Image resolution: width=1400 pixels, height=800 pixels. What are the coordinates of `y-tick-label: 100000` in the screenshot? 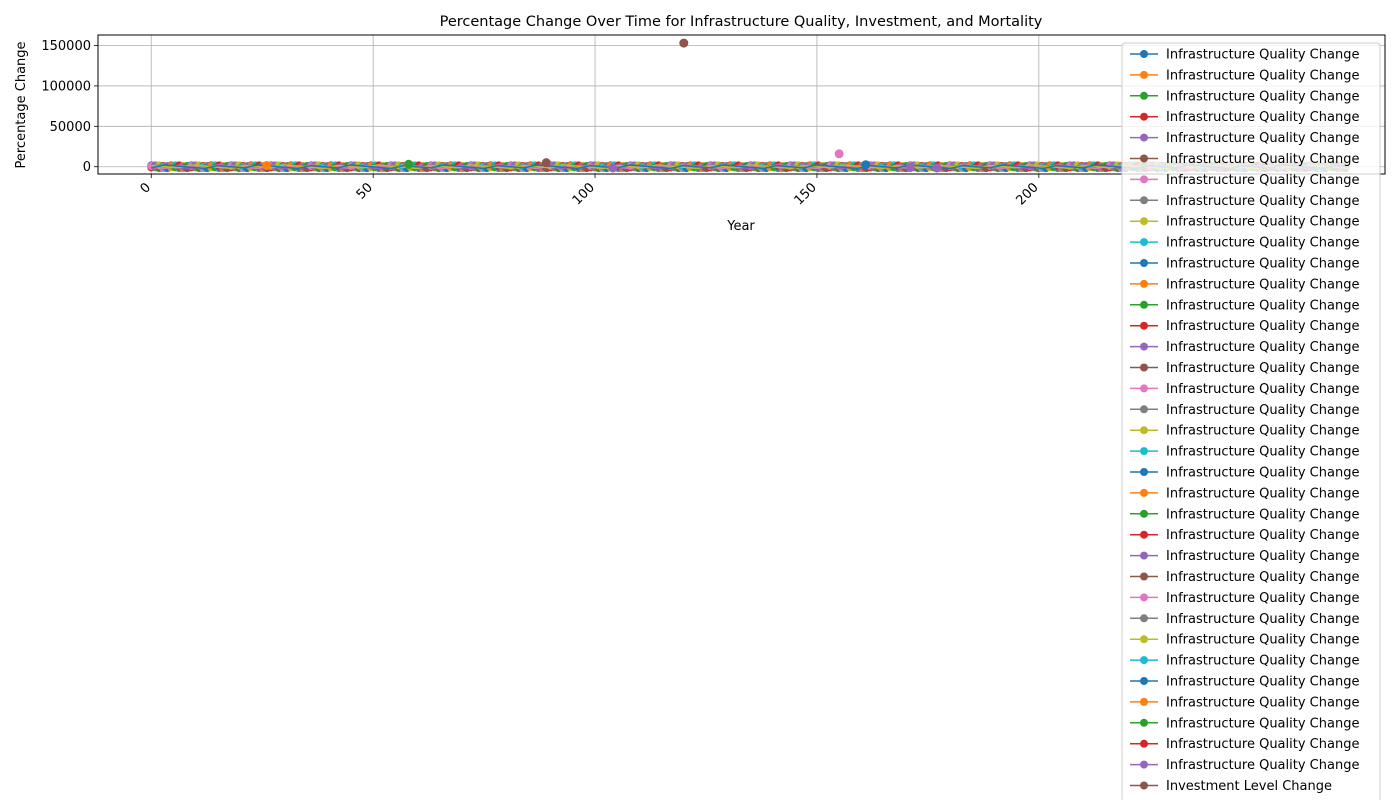 It's located at (66, 86).